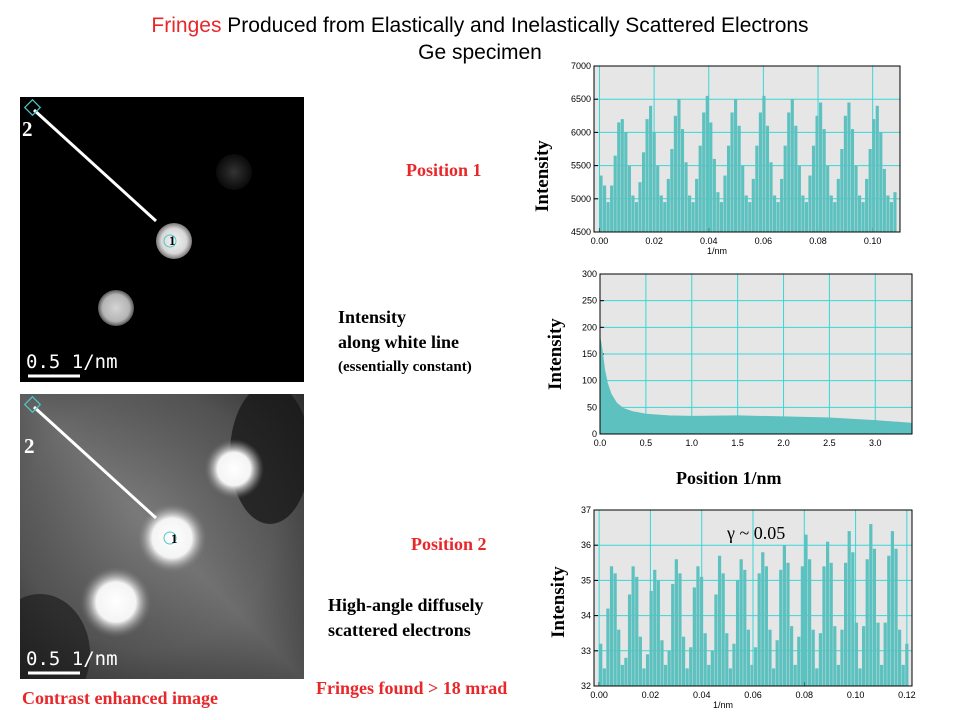 This screenshot has width=960, height=720. Describe the element at coordinates (234, 172) in the screenshot. I see `faint-spot` at that location.